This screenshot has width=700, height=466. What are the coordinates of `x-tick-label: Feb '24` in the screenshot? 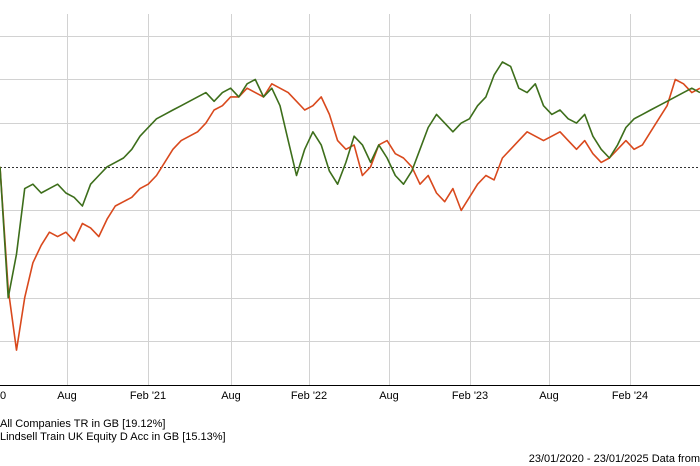 It's located at (630, 396).